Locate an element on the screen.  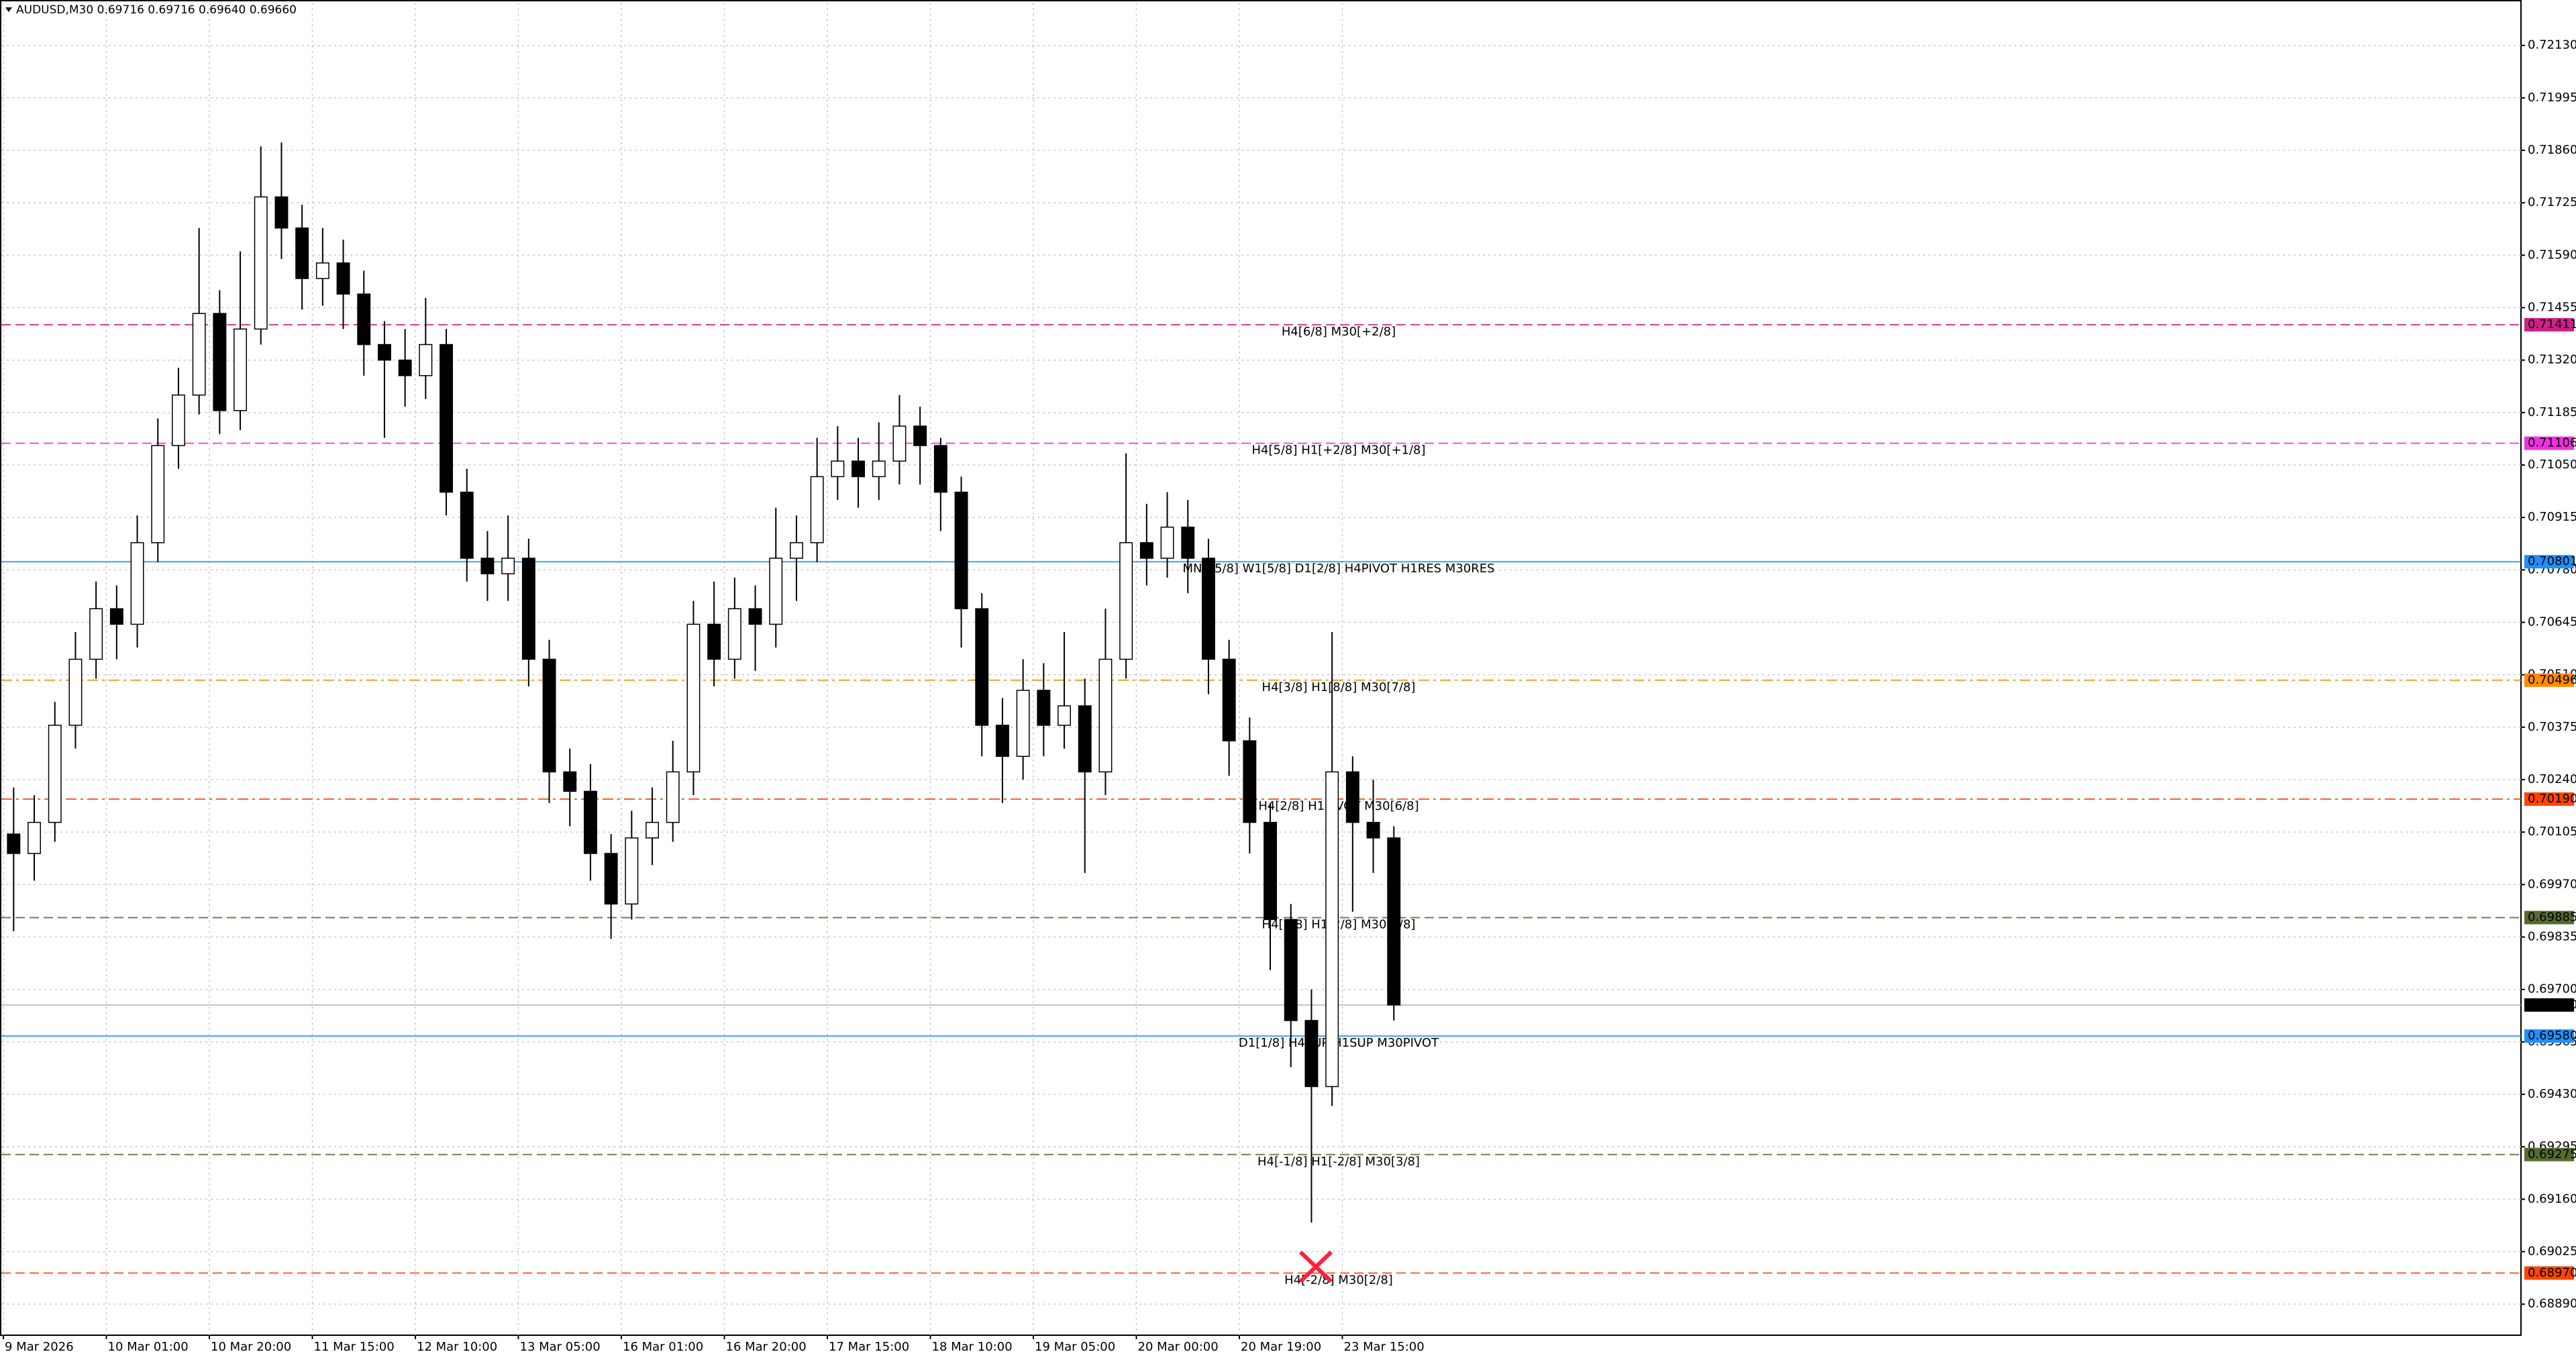
y-tick-label: 0.71185 is located at coordinates (2552, 412).